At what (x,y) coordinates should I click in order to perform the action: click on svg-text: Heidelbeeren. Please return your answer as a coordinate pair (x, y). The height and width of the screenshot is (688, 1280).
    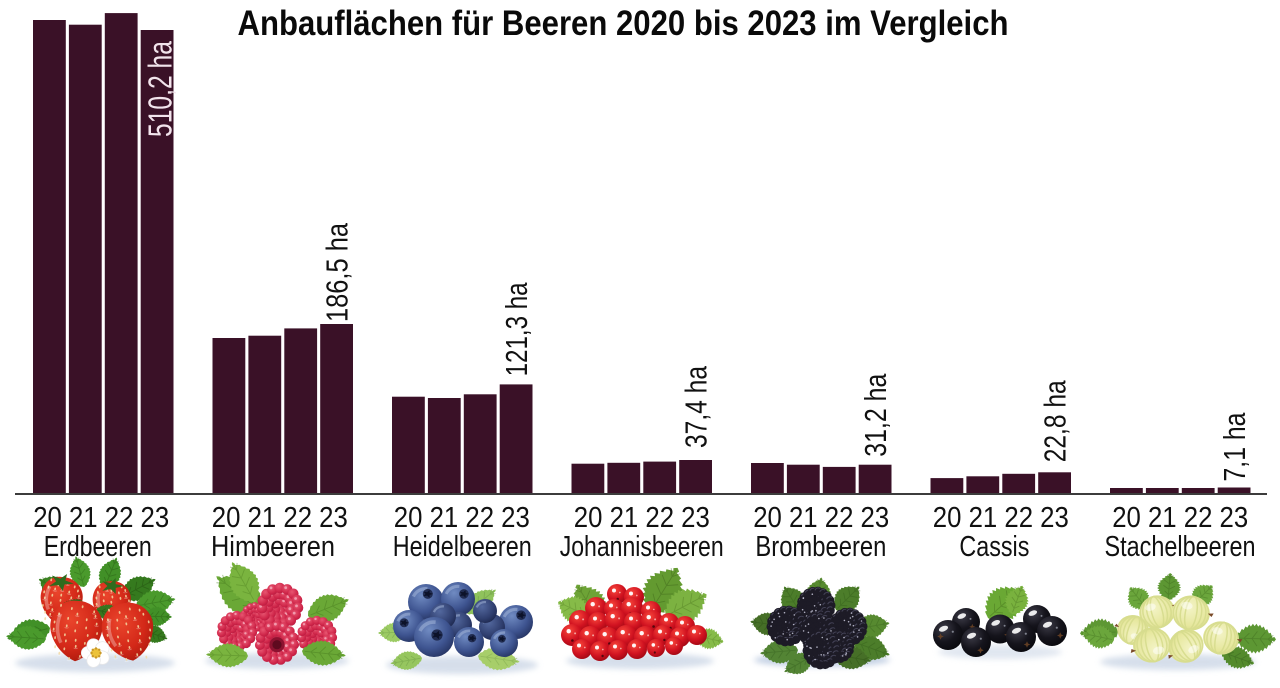
    Looking at the image, I should click on (462, 547).